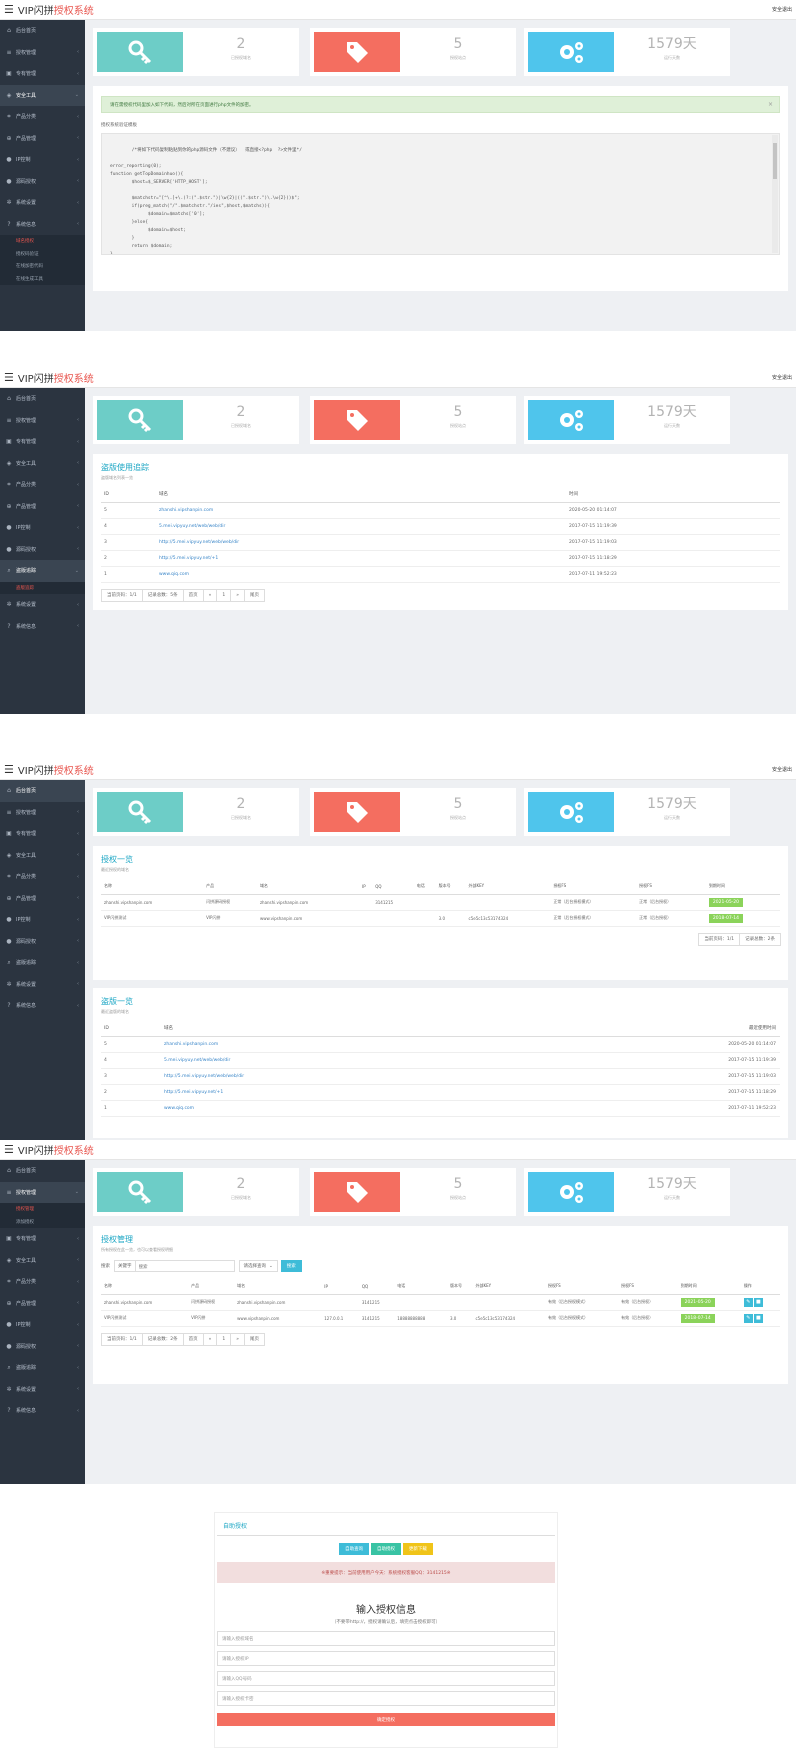 The height and width of the screenshot is (1748, 796). Describe the element at coordinates (417, 1549) in the screenshot. I see `download-button: 更新下载` at that location.